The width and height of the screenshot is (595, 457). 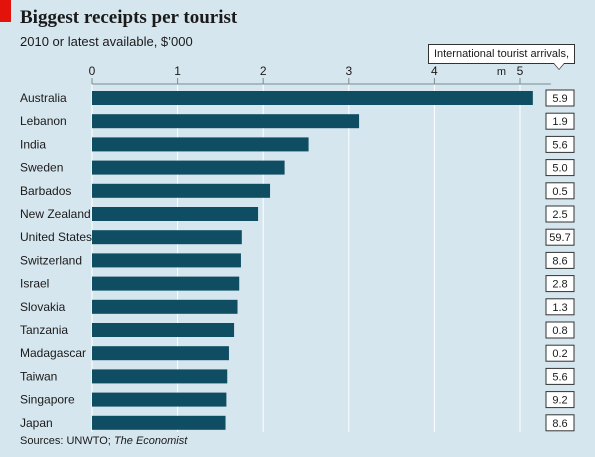 What do you see at coordinates (5, 11) in the screenshot?
I see `brand-red-tag` at bounding box center [5, 11].